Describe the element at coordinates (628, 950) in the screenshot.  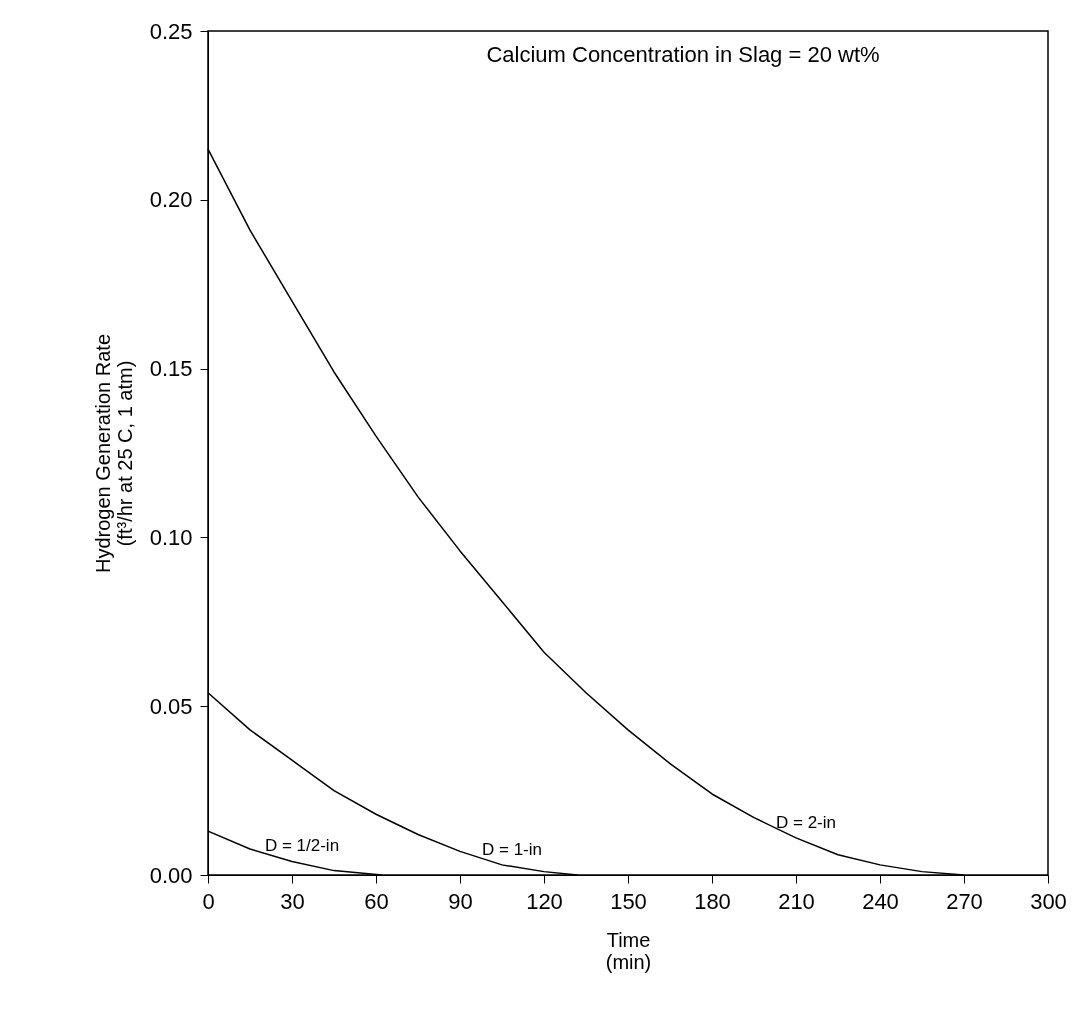
I see `x-axis-title: Time (min)` at that location.